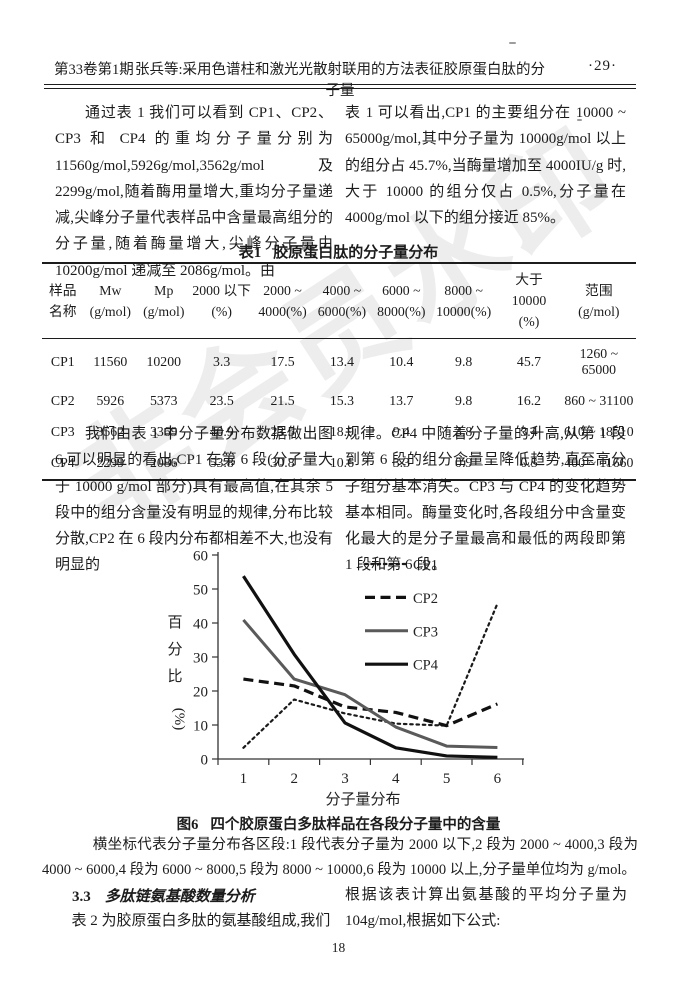  What do you see at coordinates (464, 300) in the screenshot?
I see `col-header: 8000 ~10000(%)` at bounding box center [464, 300].